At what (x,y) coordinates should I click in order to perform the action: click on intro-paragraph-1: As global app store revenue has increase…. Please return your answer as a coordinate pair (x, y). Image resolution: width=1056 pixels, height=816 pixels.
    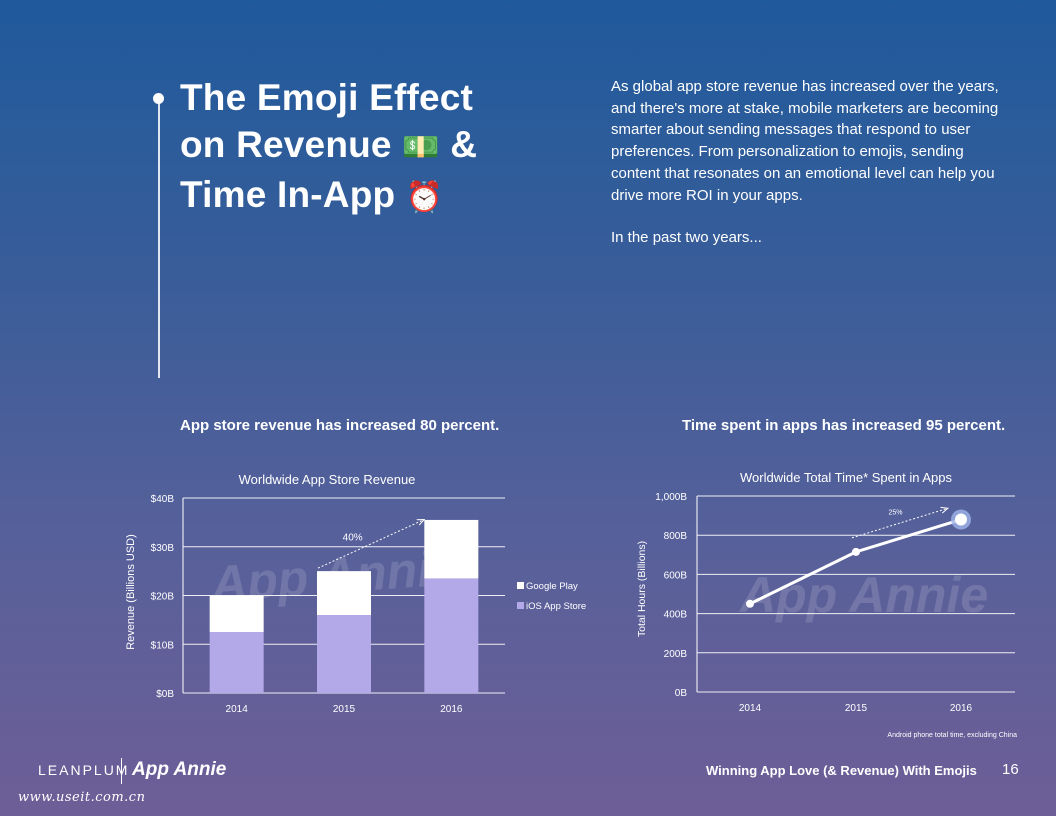
    Looking at the image, I should click on (805, 141).